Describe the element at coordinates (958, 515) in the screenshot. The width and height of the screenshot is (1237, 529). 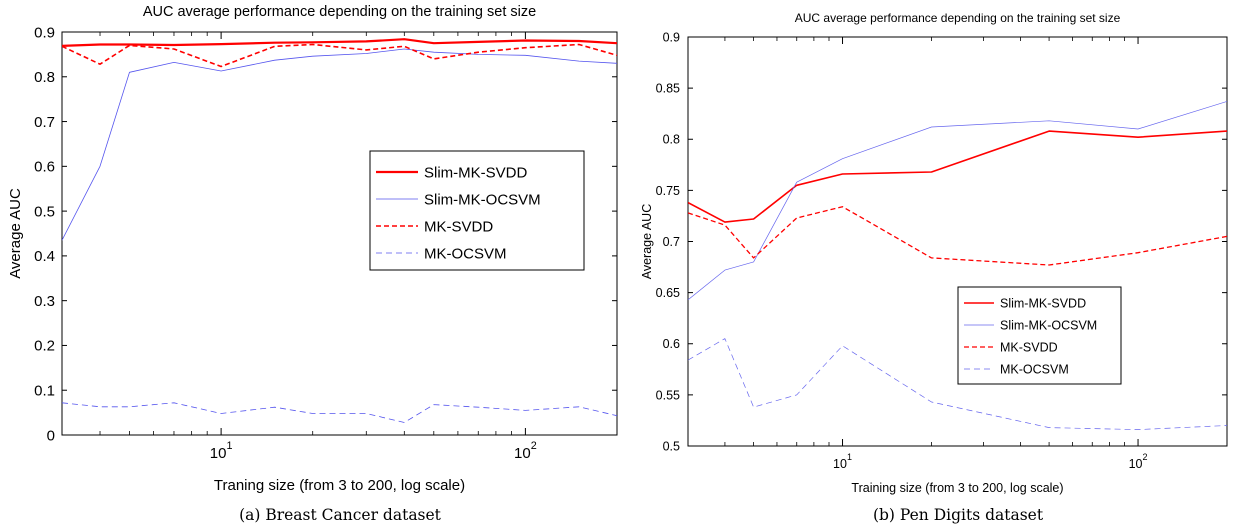
I see `figure-caption: (b) Pen Digits dataset` at that location.